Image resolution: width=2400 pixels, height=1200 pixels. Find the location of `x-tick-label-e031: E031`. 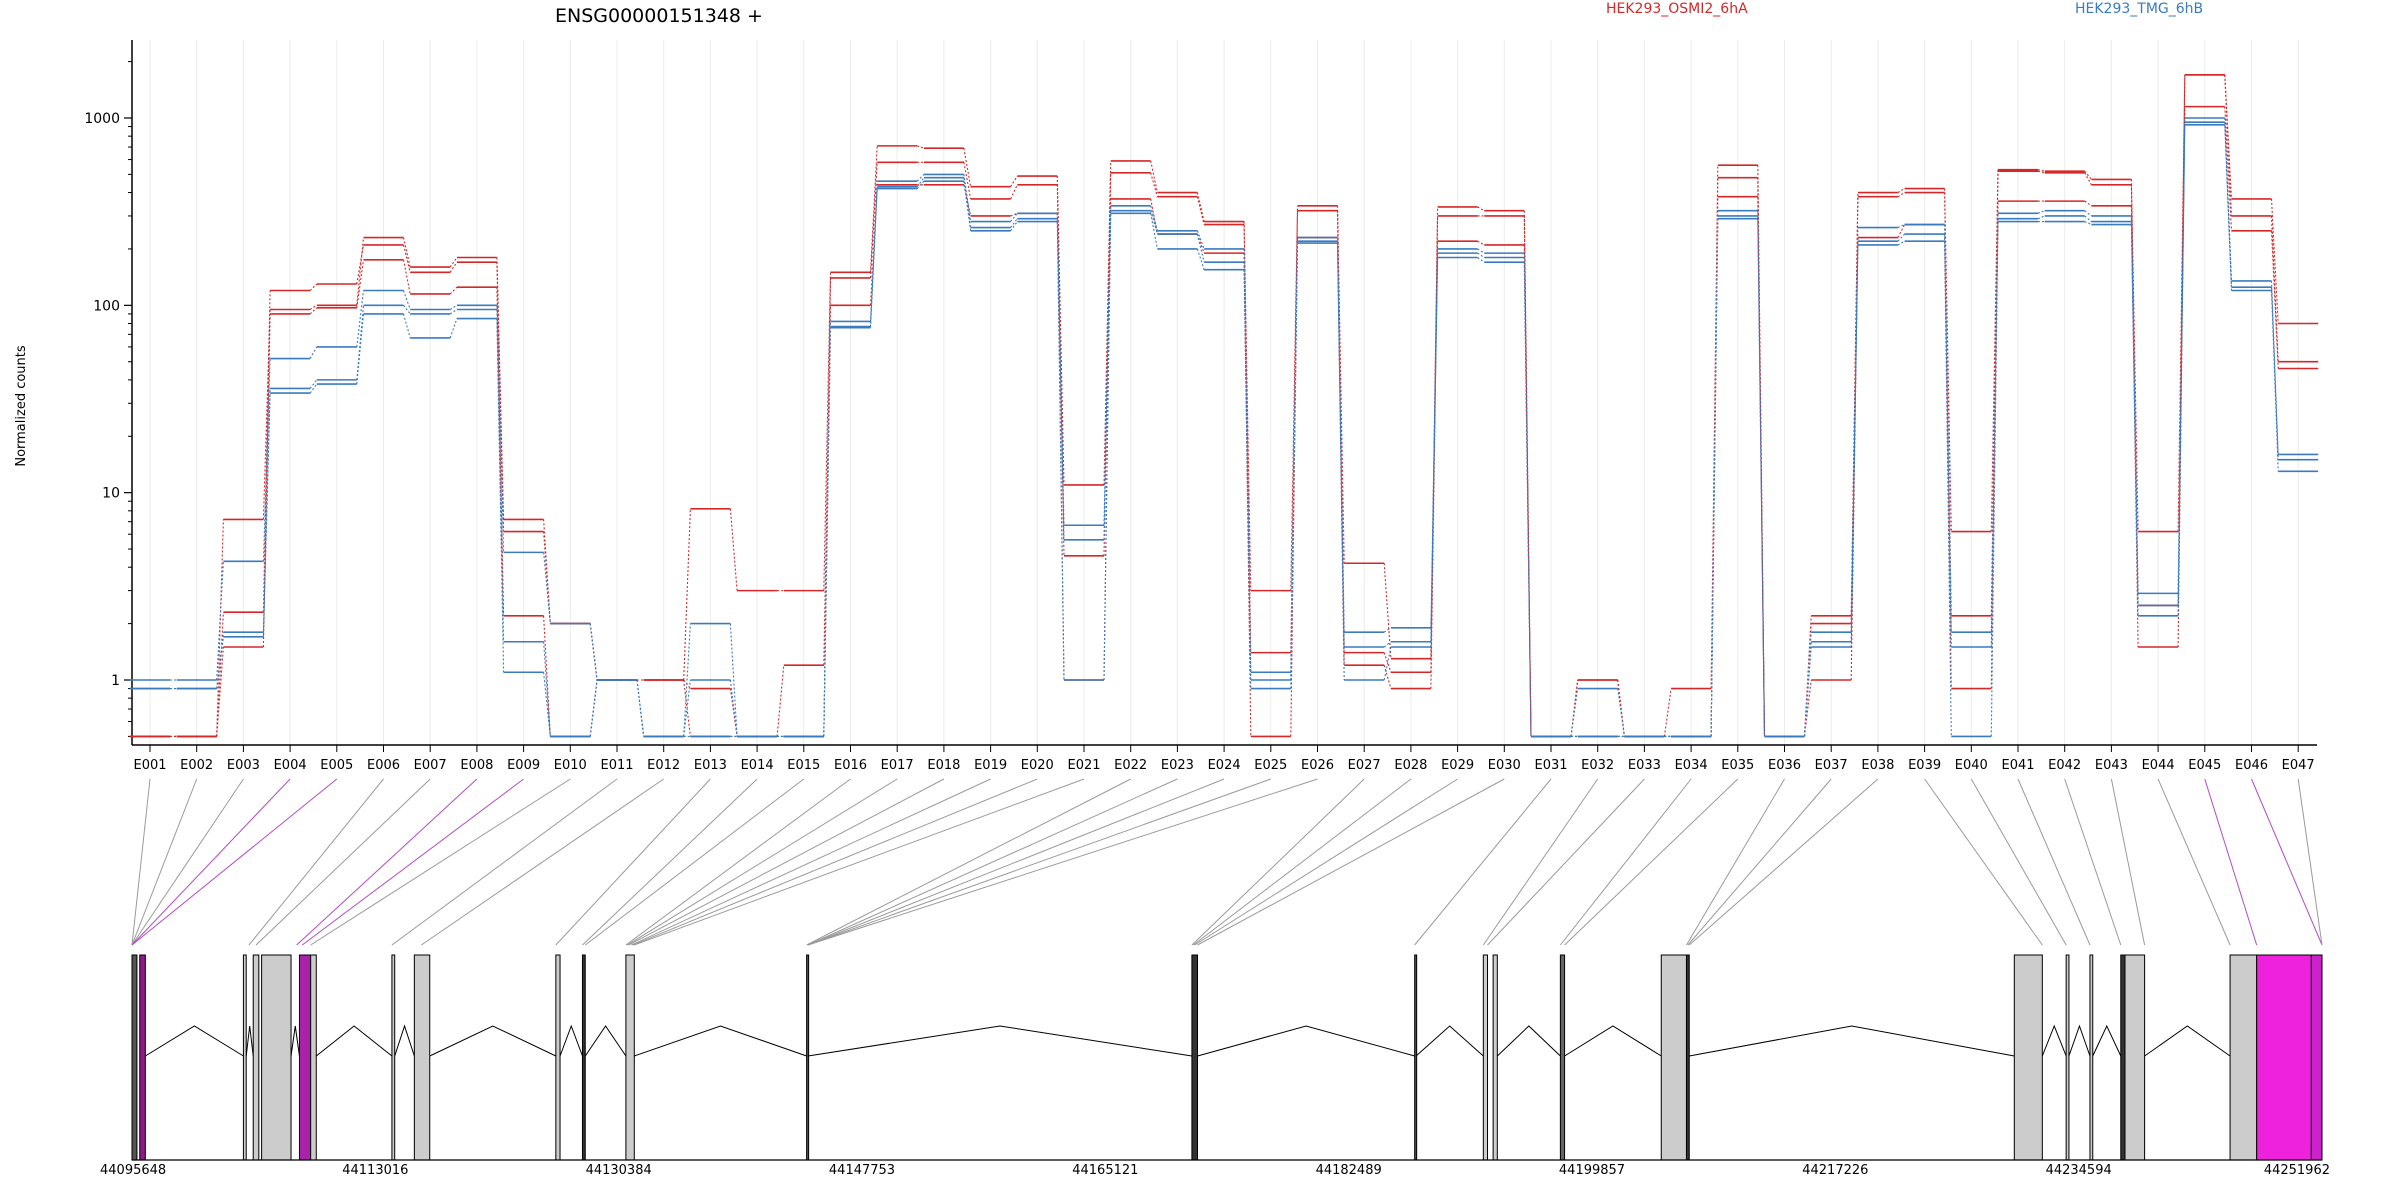

x-tick-label-e031: E031 is located at coordinates (1550, 765).